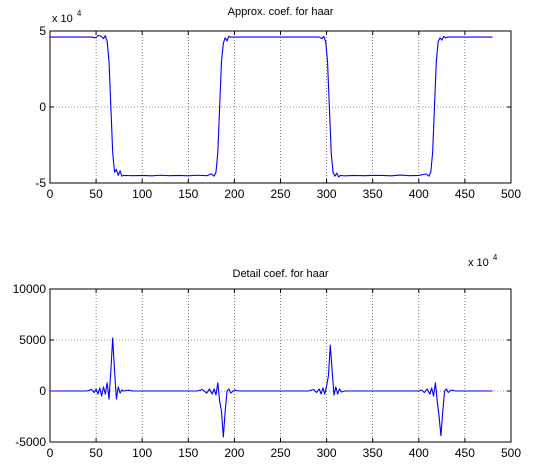 This screenshot has width=542, height=469. What do you see at coordinates (188, 453) in the screenshot?
I see `detail-xtick-label-150: 150` at bounding box center [188, 453].